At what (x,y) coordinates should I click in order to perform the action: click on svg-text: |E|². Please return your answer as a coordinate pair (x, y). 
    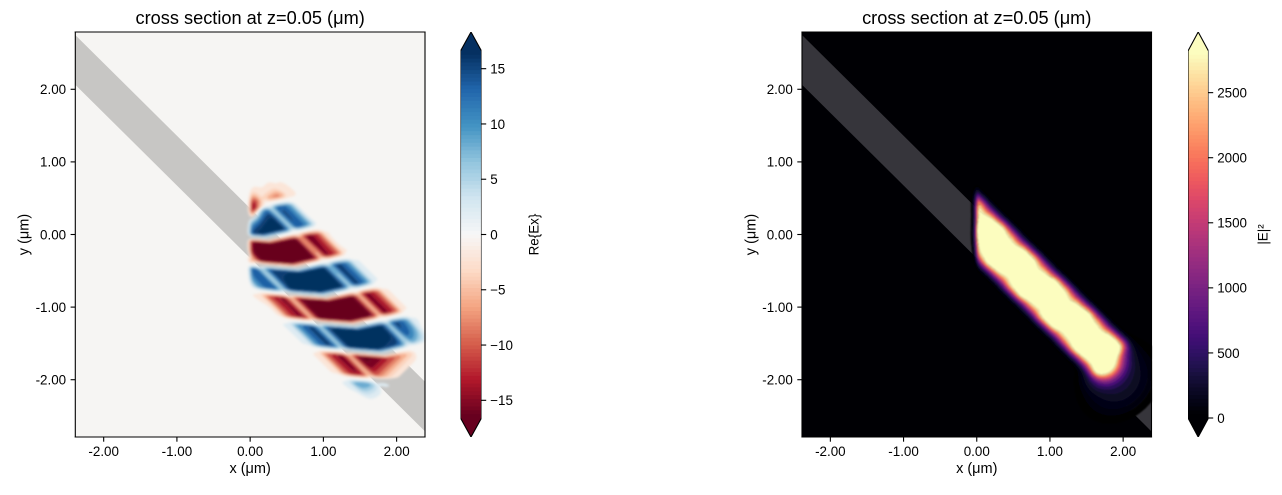
    Looking at the image, I should click on (1263, 234).